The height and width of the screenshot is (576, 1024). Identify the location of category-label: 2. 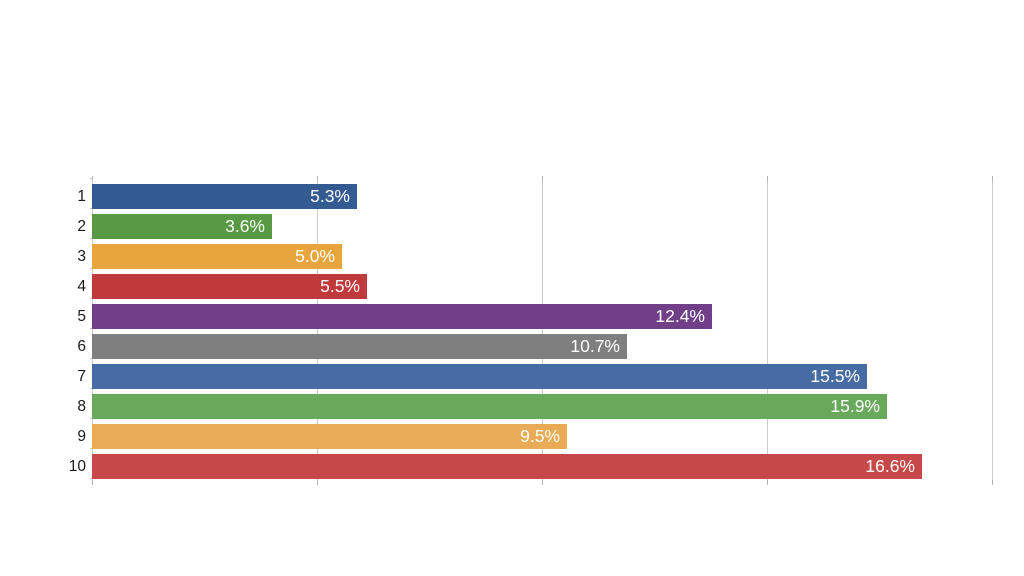
(81, 226).